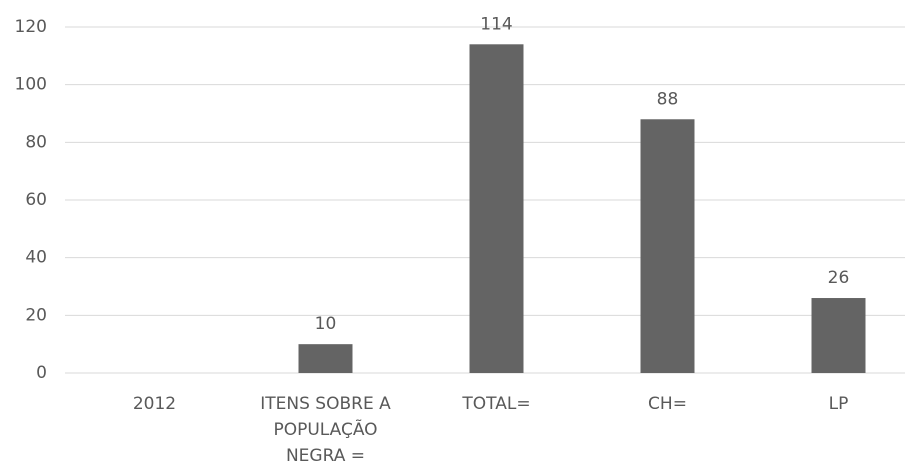 This screenshot has width=914, height=472. What do you see at coordinates (154, 404) in the screenshot?
I see `x-tick-label: 2012` at bounding box center [154, 404].